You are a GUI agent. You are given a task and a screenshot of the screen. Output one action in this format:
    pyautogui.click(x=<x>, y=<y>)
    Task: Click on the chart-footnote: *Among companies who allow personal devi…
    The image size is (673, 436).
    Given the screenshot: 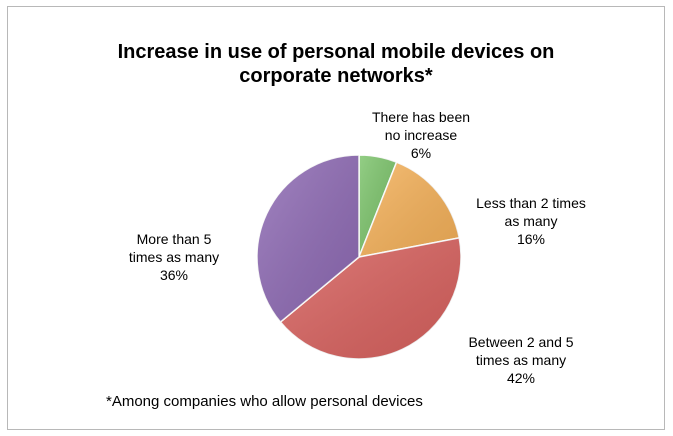 What is the action you would take?
    pyautogui.click(x=264, y=401)
    